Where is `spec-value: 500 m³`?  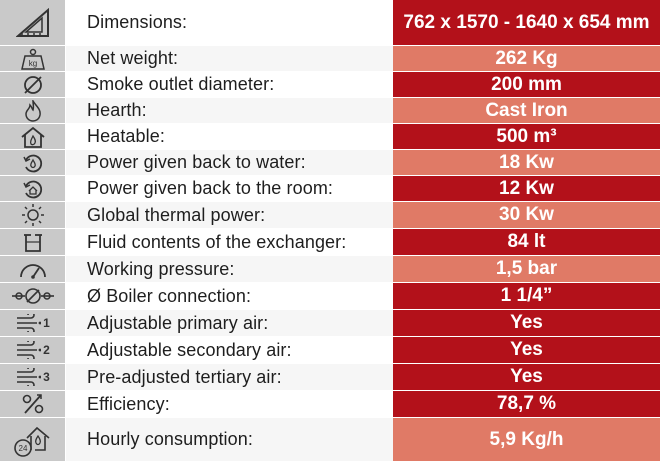 spec-value: 500 m³ is located at coordinates (526, 136).